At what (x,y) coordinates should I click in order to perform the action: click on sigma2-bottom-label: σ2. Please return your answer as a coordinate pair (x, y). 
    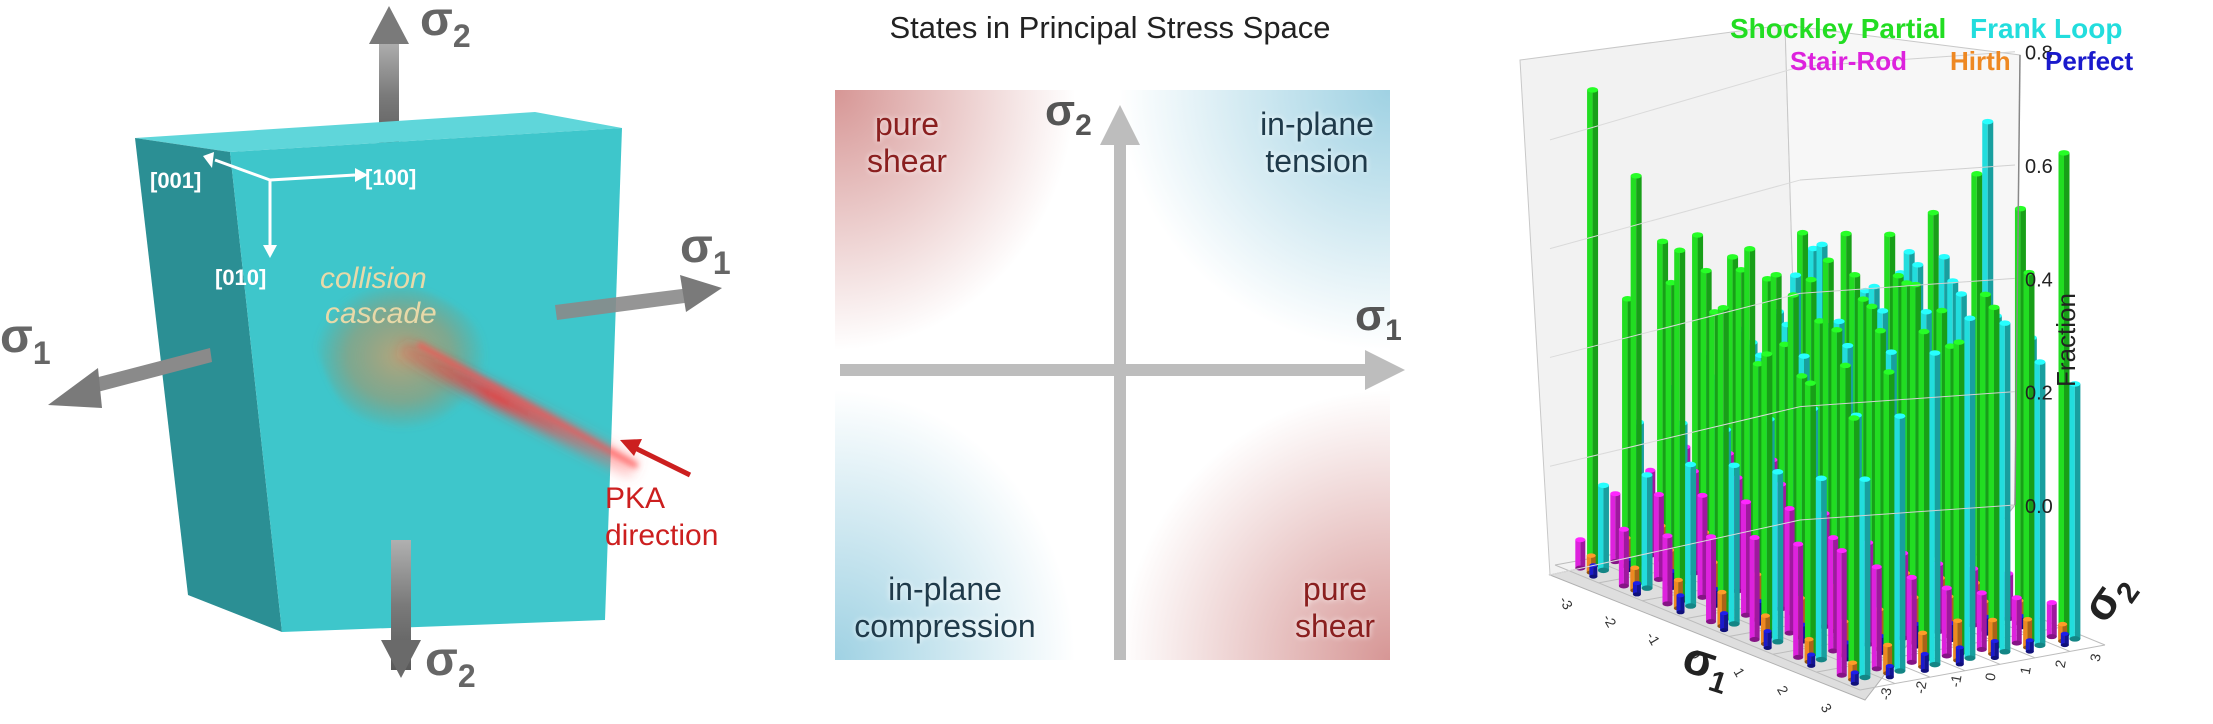
    Looking at the image, I should click on (450, 663).